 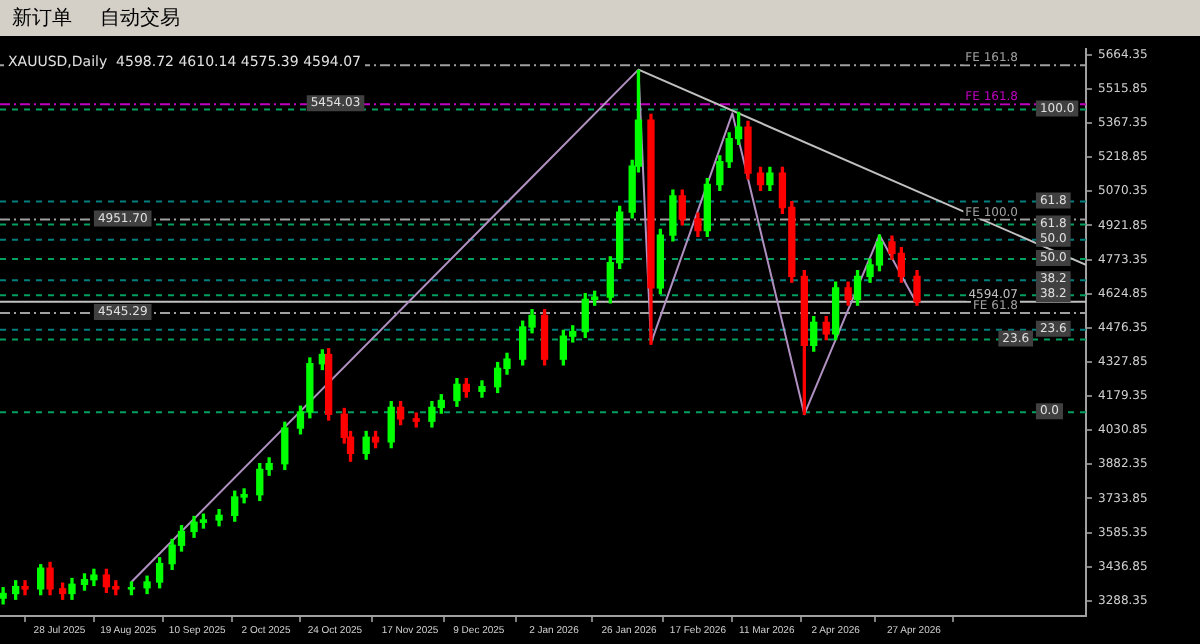 What do you see at coordinates (42, 18) in the screenshot?
I see `text: 新订单` at bounding box center [42, 18].